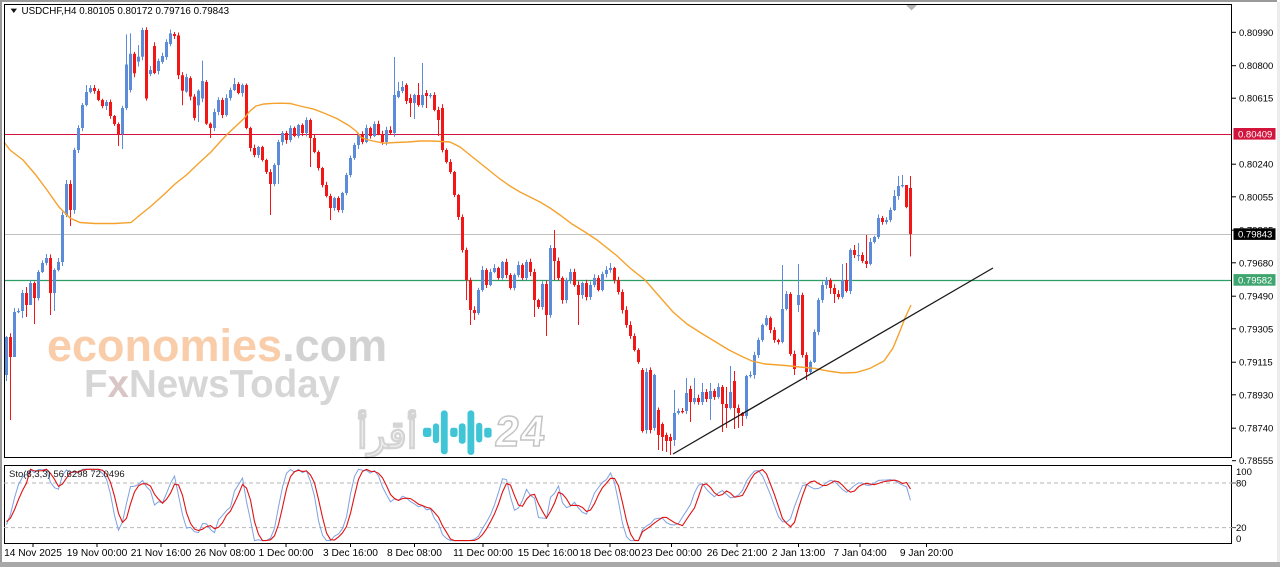  I want to click on svg-text: FxNewsToday, so click(212, 384).